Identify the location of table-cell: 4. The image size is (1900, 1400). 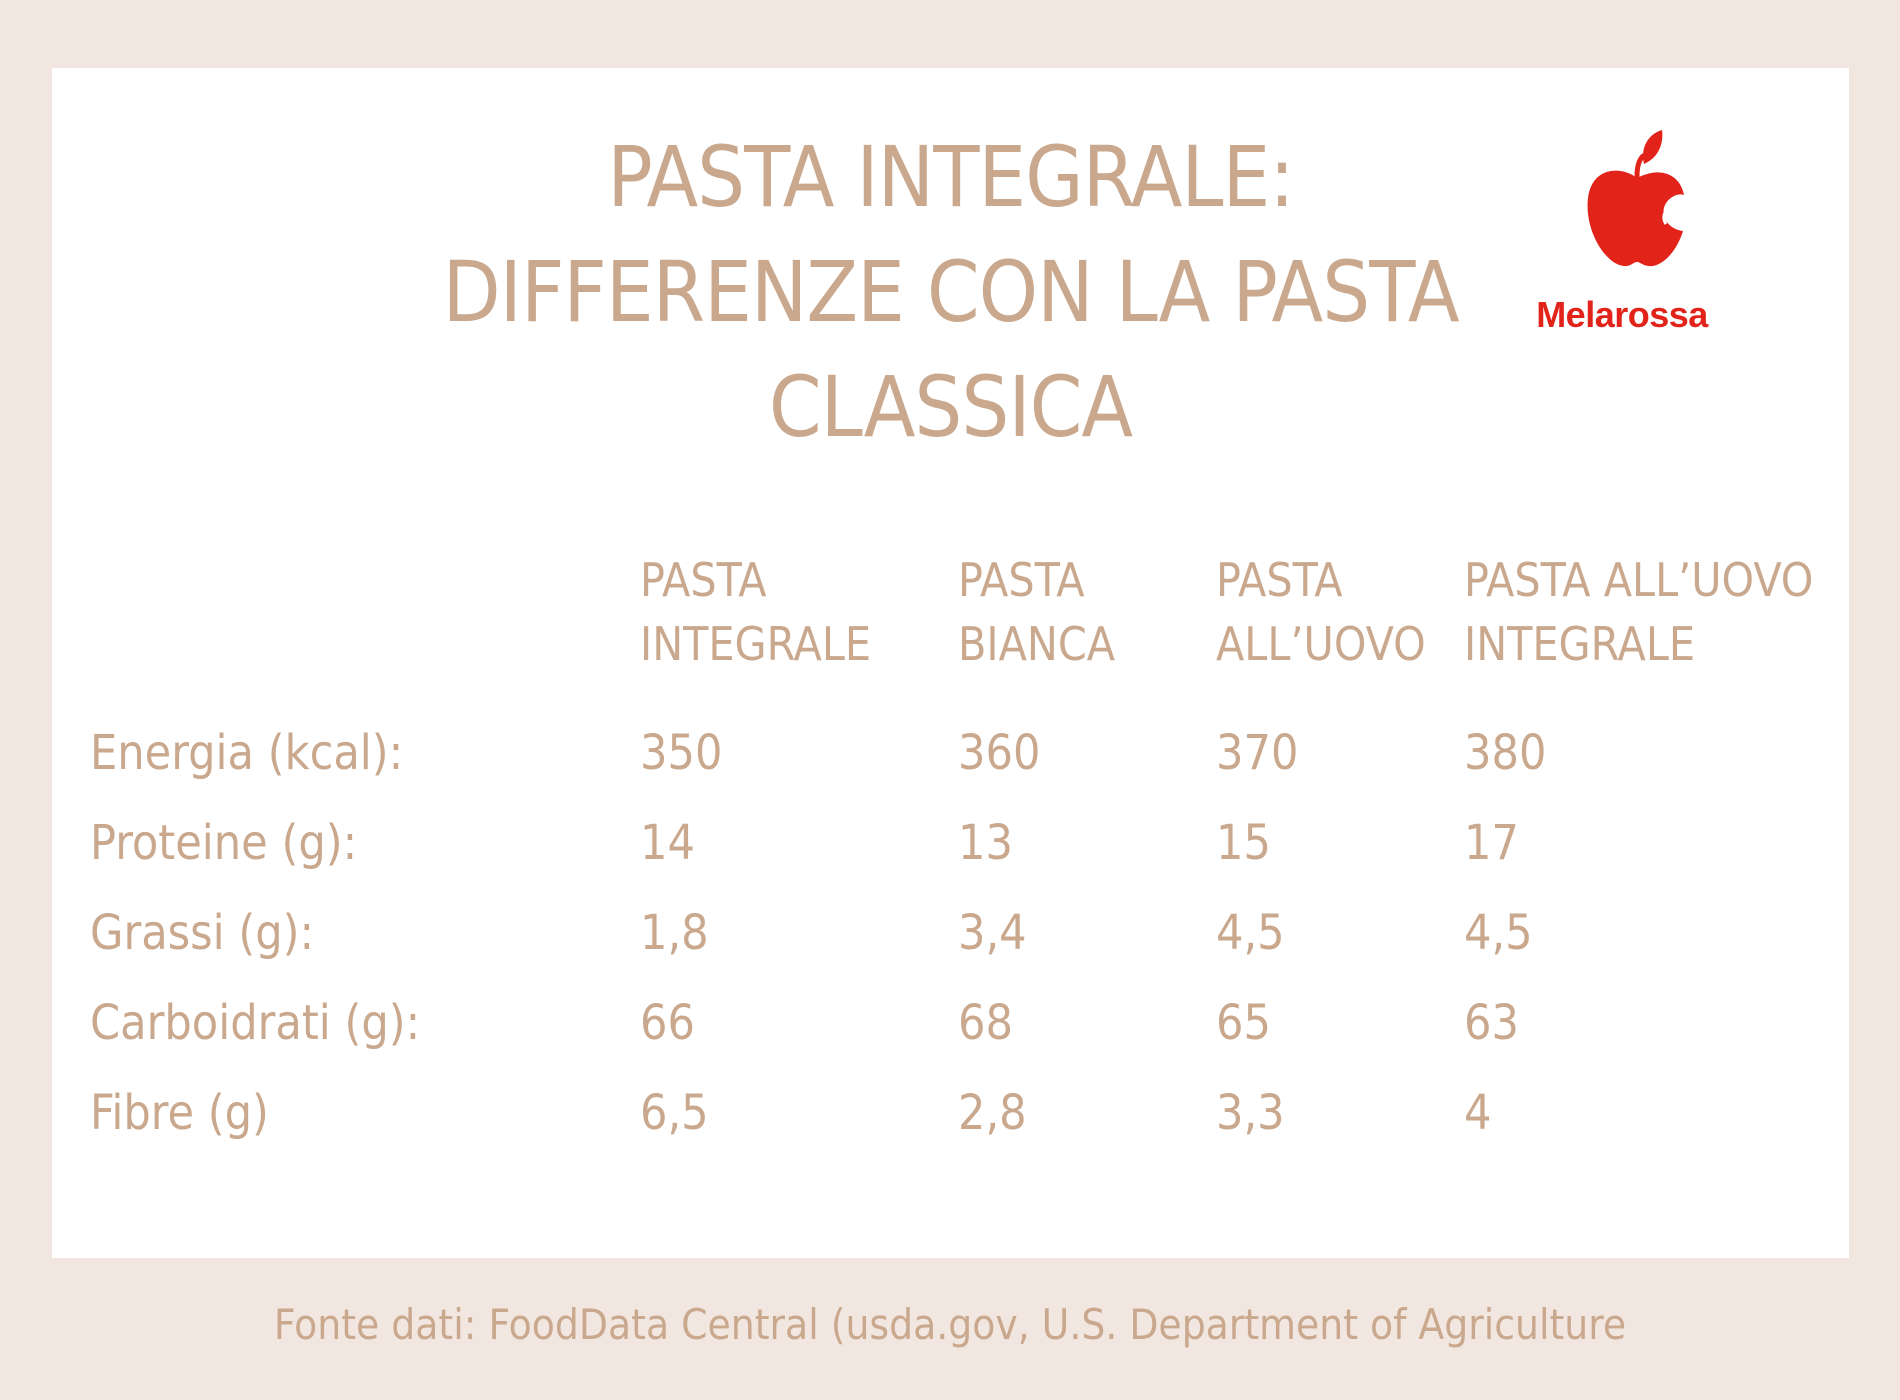
(1478, 1113).